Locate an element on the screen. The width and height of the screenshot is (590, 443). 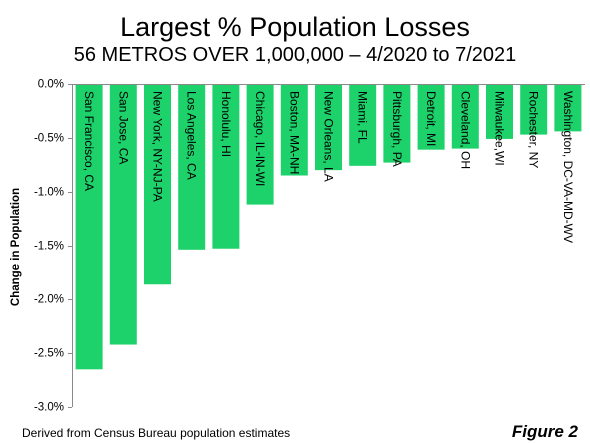
bar-new-orleans-la is located at coordinates (328, 127).